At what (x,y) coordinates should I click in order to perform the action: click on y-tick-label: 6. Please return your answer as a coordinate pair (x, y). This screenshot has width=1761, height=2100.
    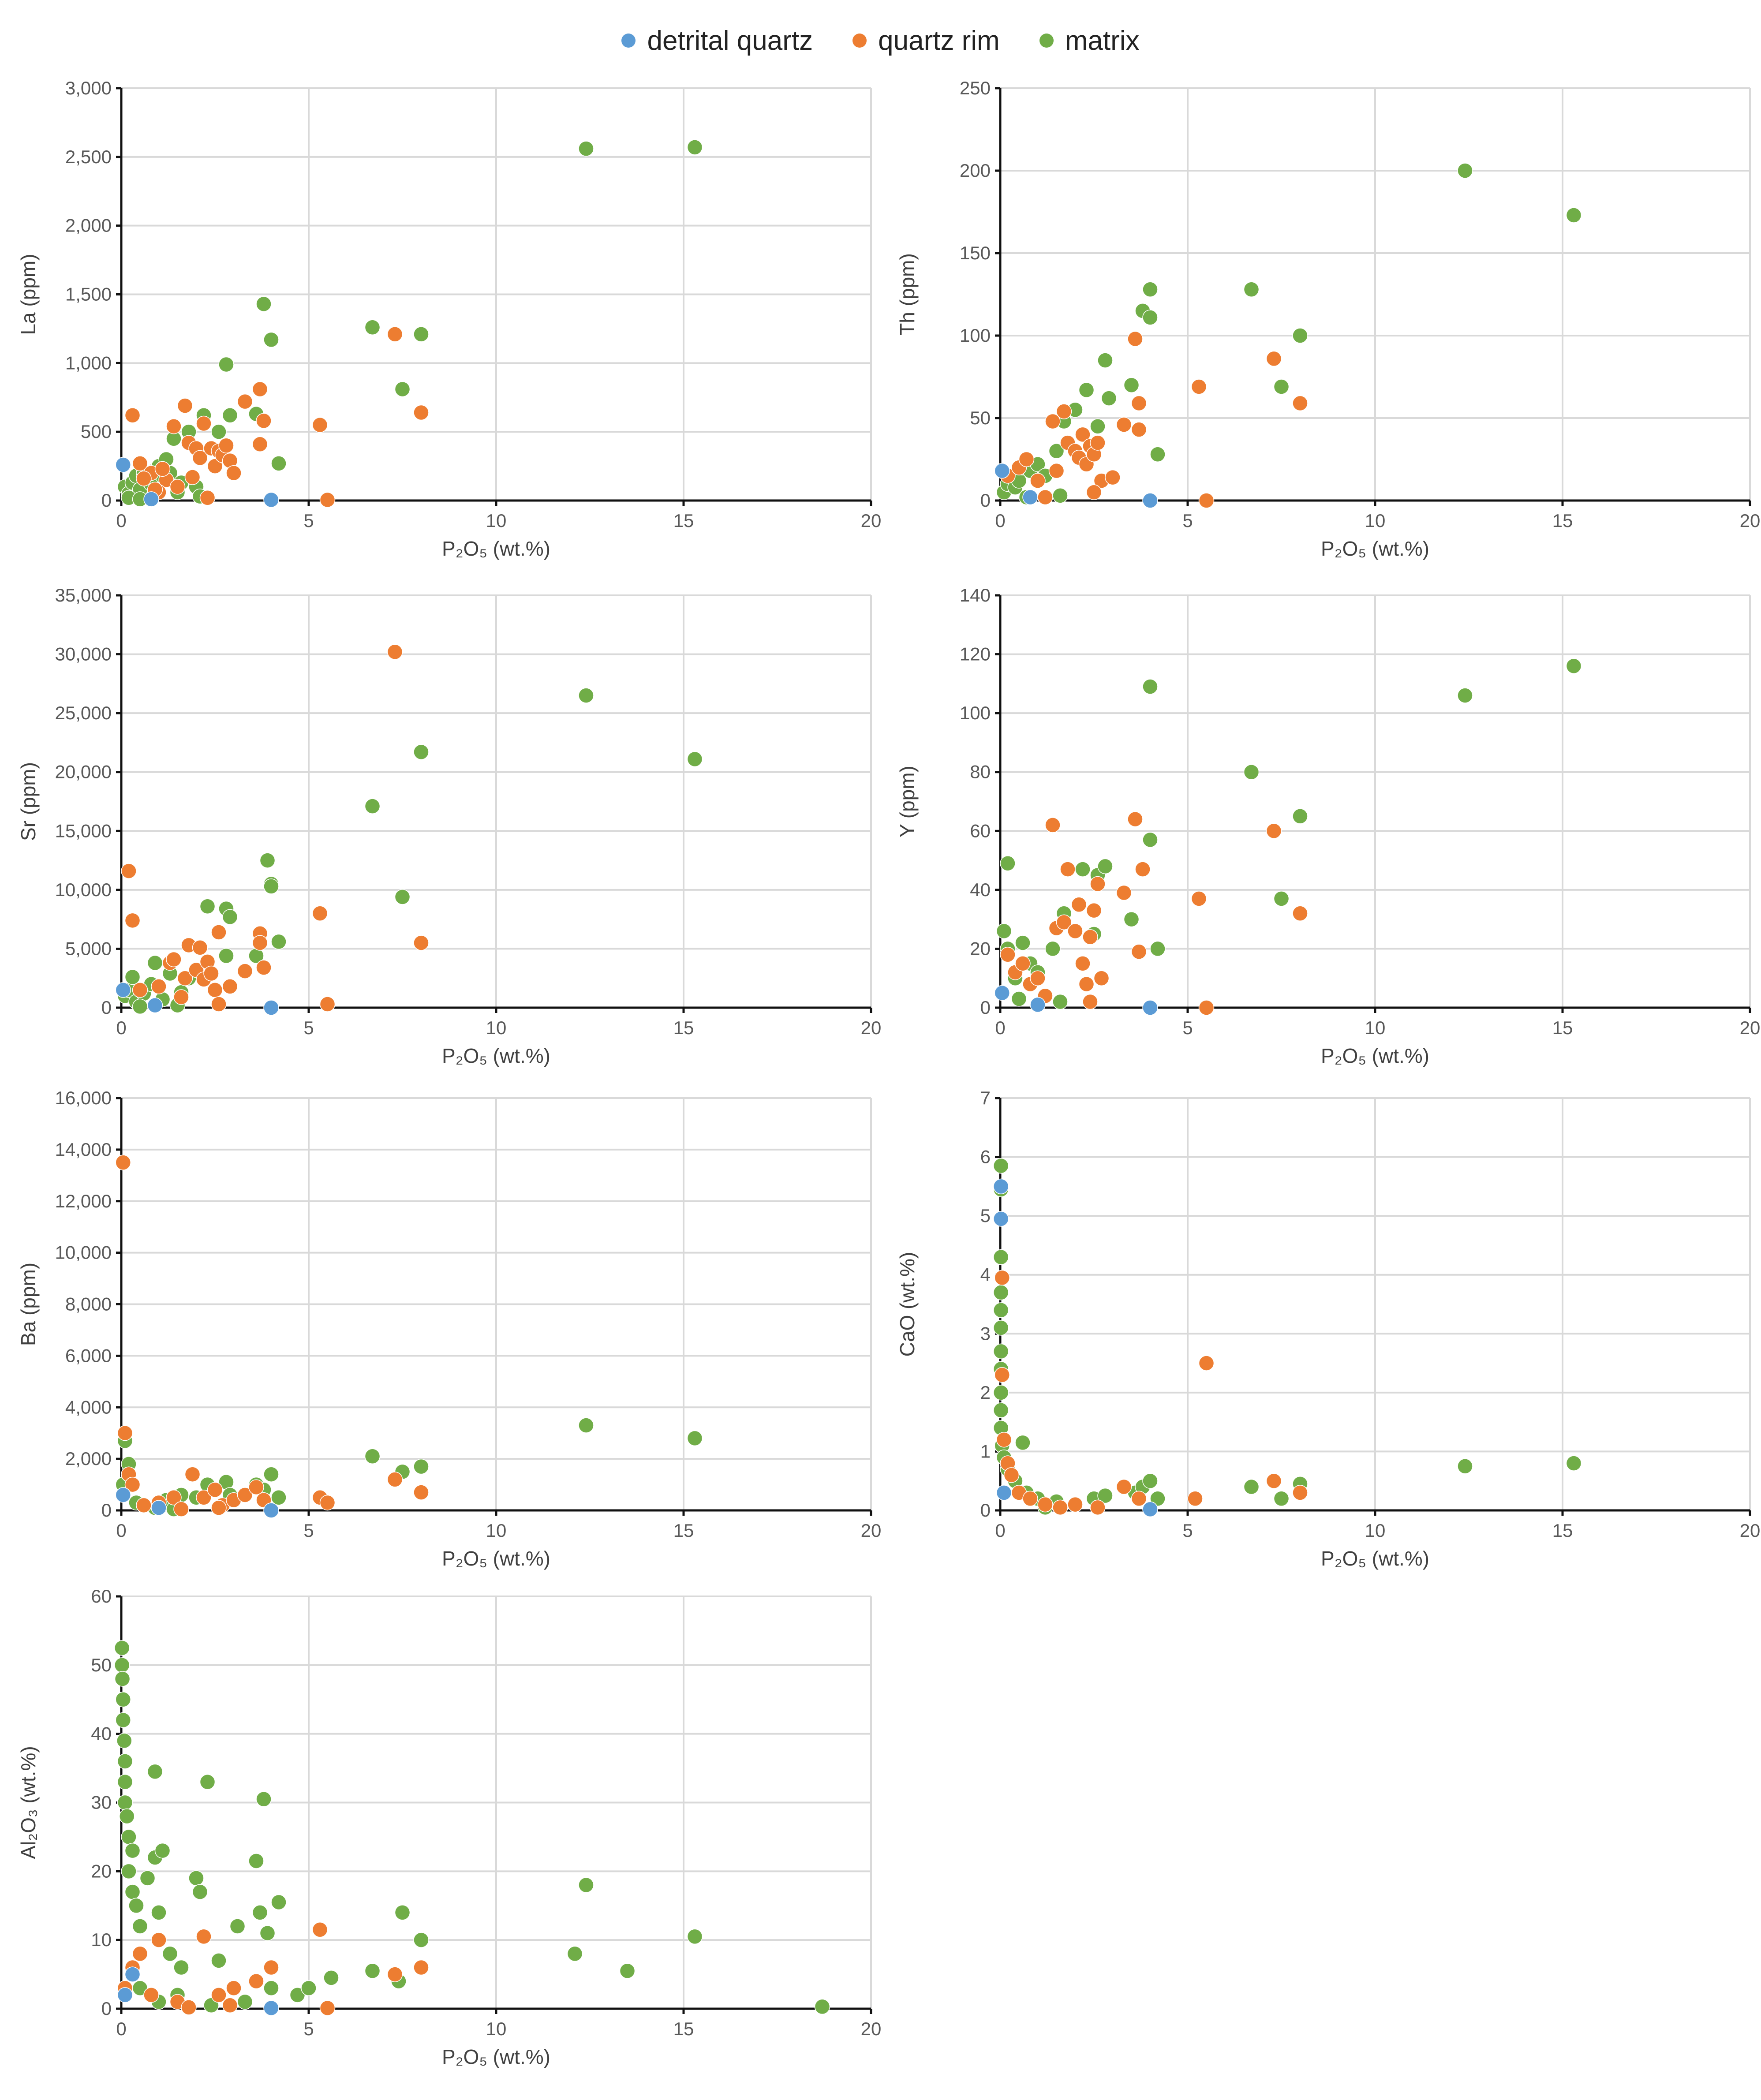
    Looking at the image, I should click on (986, 1157).